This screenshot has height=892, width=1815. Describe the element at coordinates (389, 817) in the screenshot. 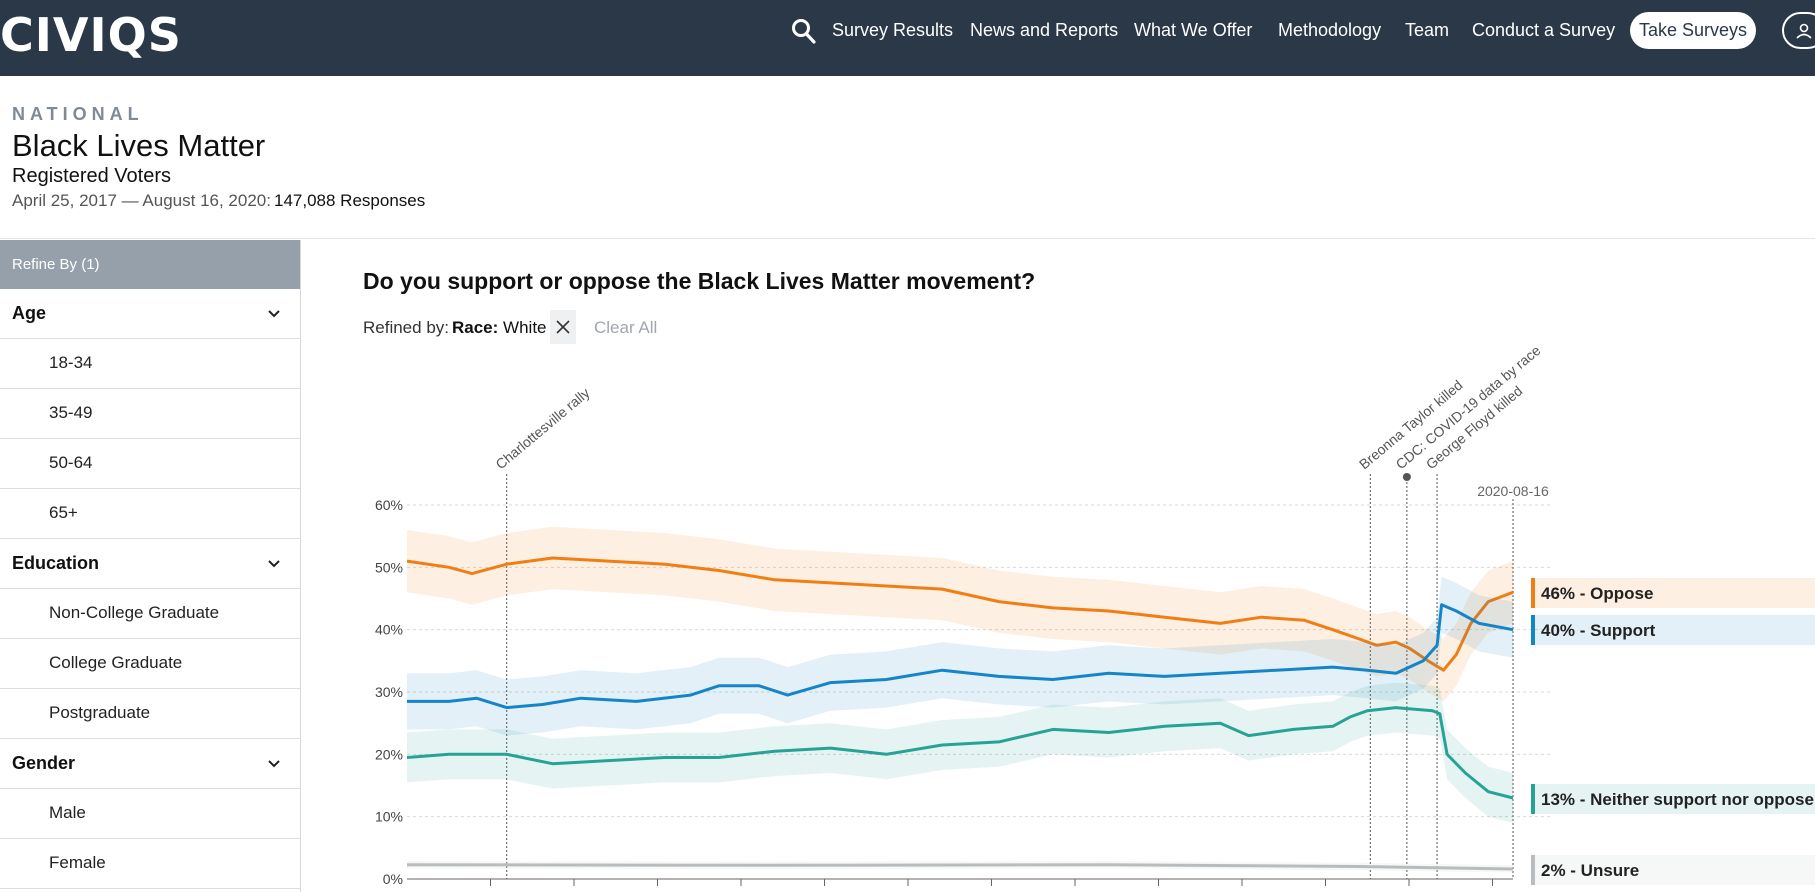

I see `y-tick-label: 10%` at that location.